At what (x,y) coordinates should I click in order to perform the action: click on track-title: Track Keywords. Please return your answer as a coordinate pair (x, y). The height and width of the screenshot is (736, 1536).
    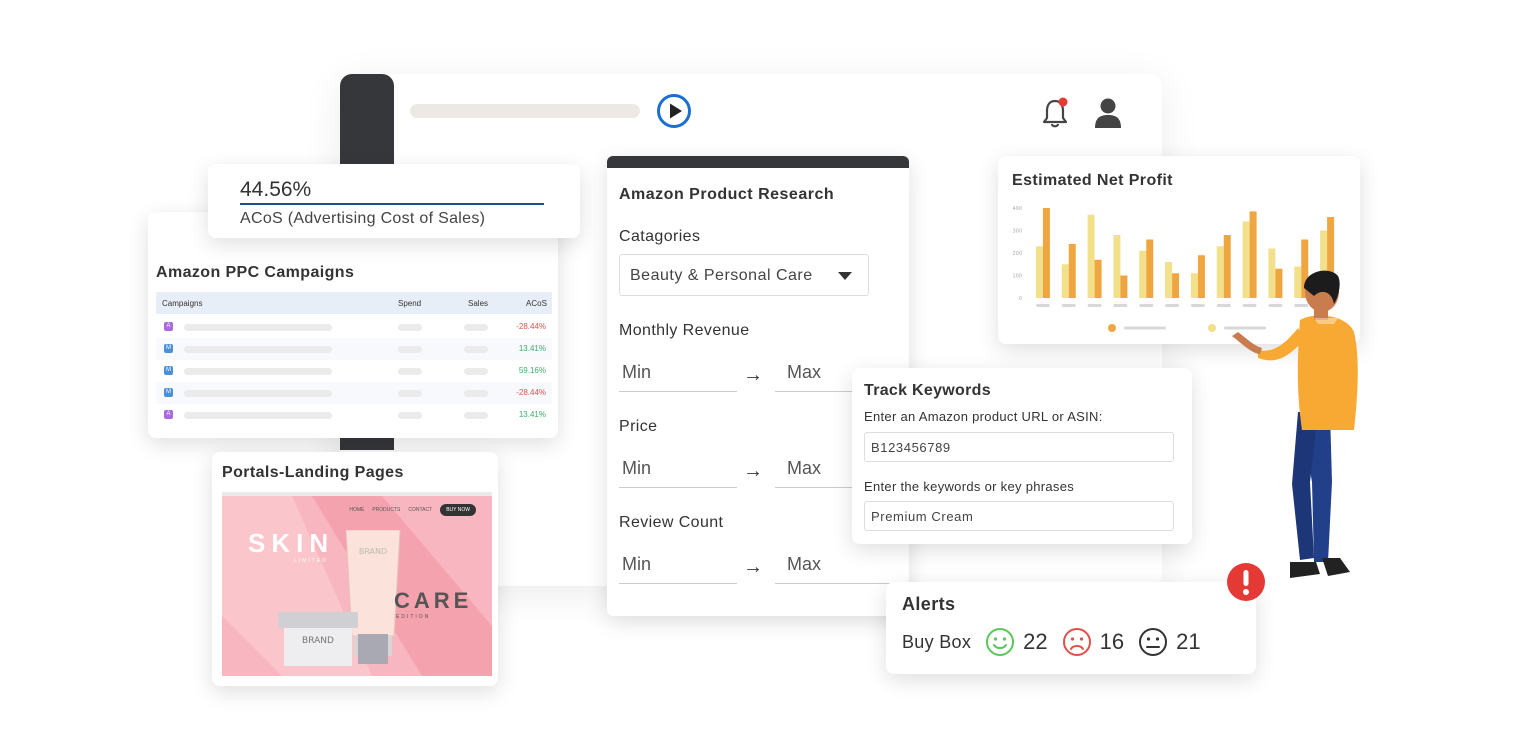
    Looking at the image, I should click on (927, 390).